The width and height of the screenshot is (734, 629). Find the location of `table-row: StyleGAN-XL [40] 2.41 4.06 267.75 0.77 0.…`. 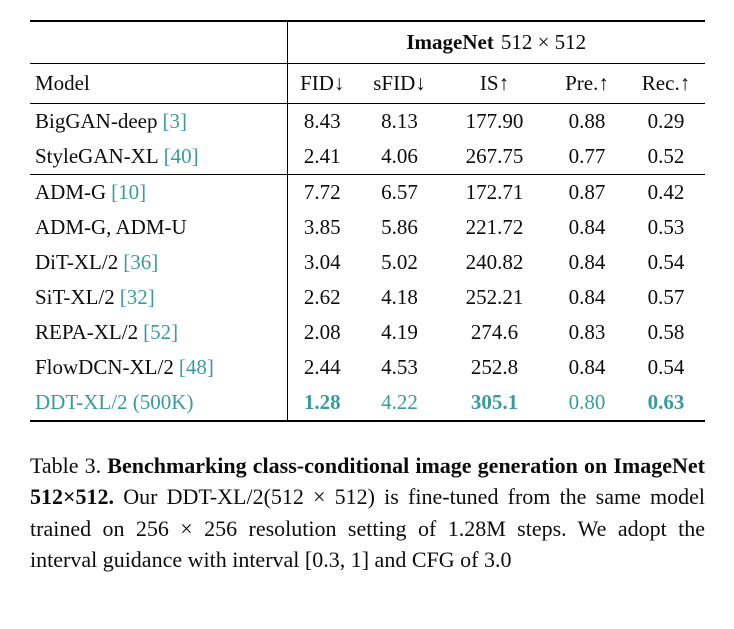

table-row: StyleGAN-XL [40] 2.41 4.06 267.75 0.77 0.… is located at coordinates (367, 157).